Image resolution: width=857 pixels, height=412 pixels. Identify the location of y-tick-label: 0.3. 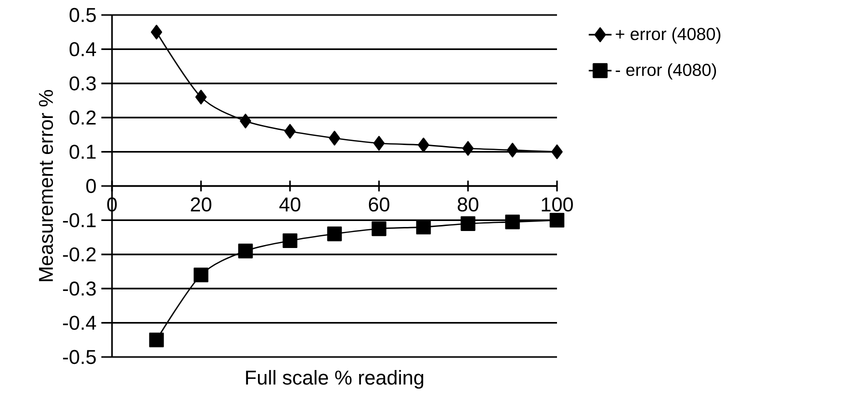
(83, 83).